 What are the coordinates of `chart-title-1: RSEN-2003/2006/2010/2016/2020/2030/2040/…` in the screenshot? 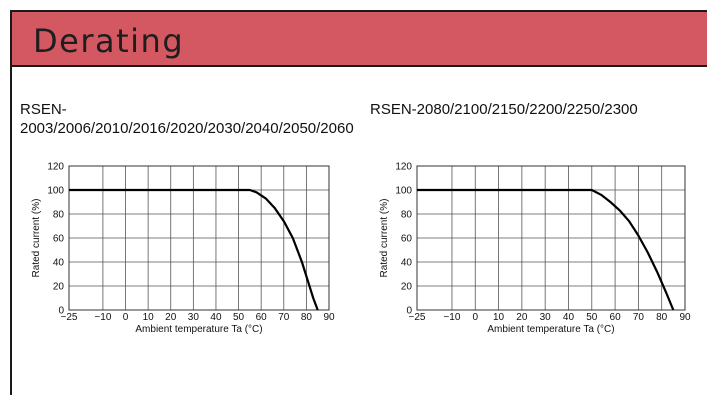 It's located at (187, 119).